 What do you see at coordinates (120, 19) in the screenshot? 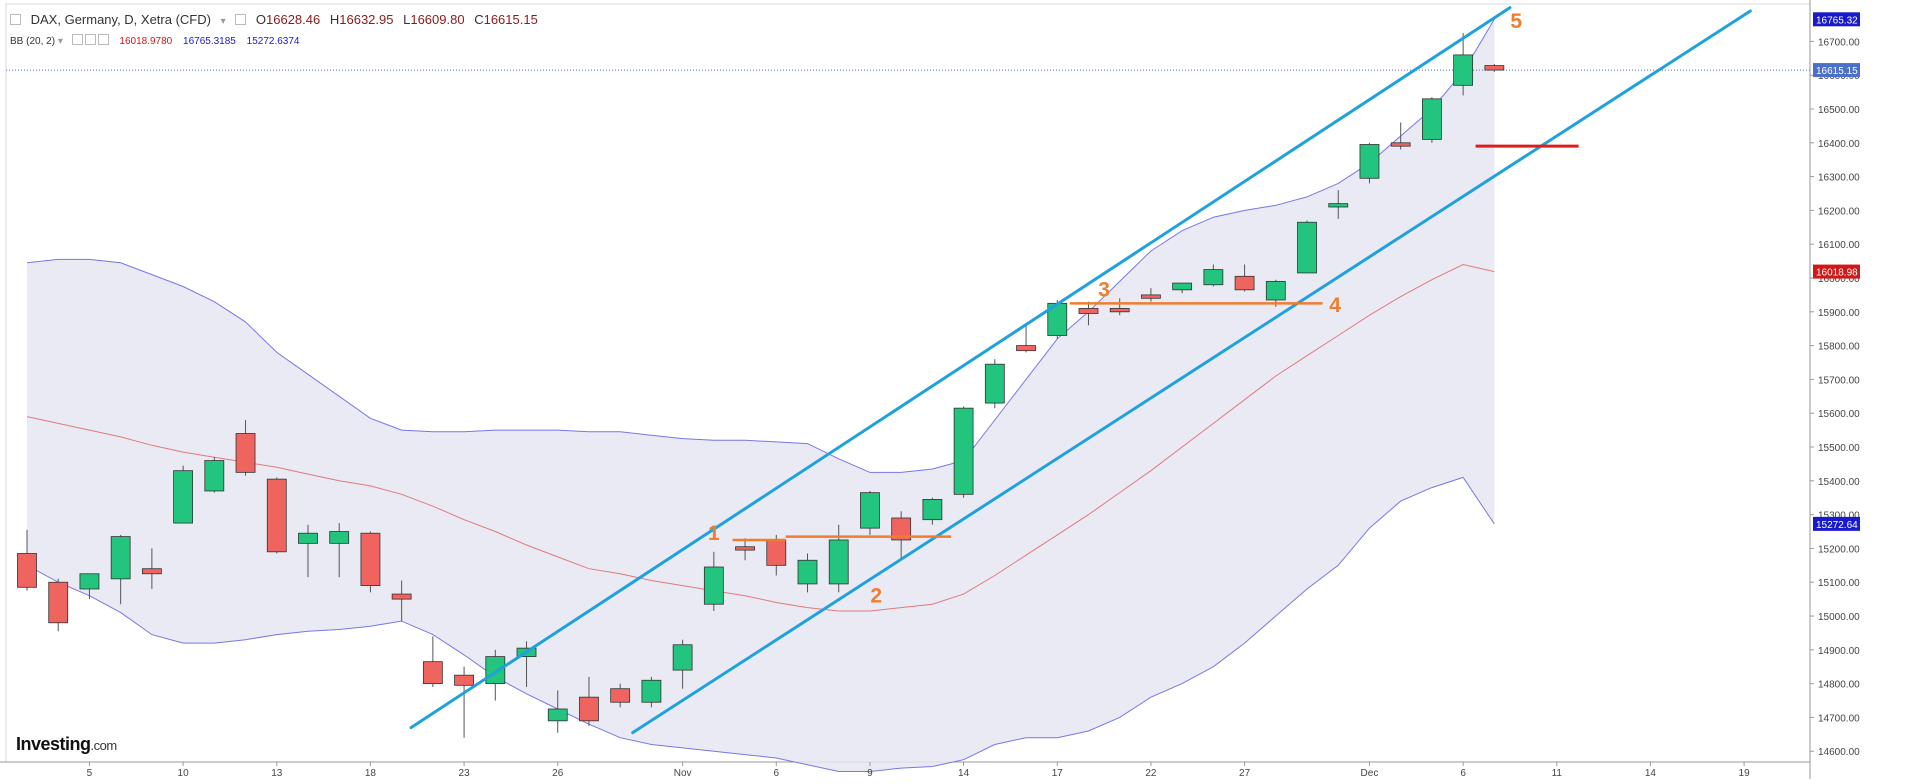
I see `symbol-title: DAX, Germany, D, Xetra (CFD)` at bounding box center [120, 19].